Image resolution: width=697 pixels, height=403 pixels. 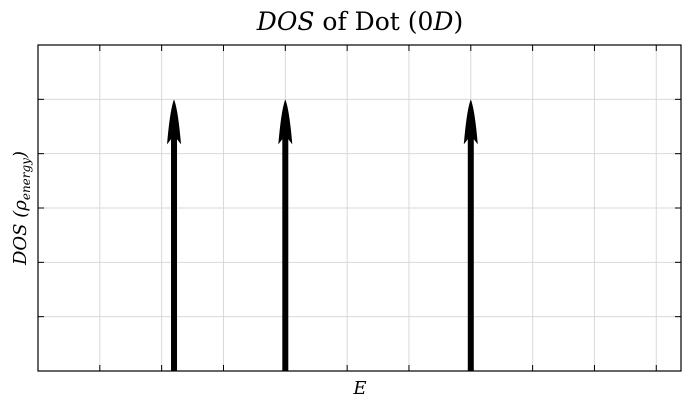 What do you see at coordinates (285, 21) in the screenshot?
I see `title-dos: DOS` at bounding box center [285, 21].